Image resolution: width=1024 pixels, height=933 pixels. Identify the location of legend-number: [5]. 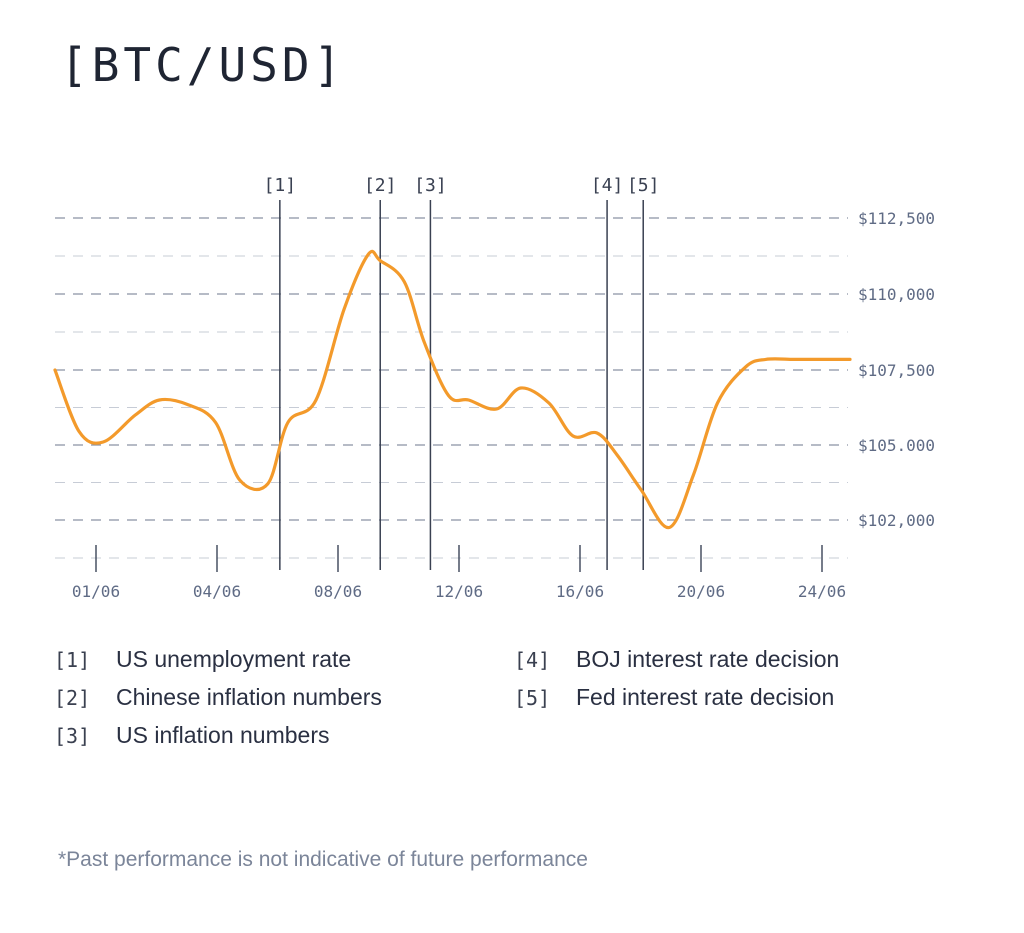
(532, 698).